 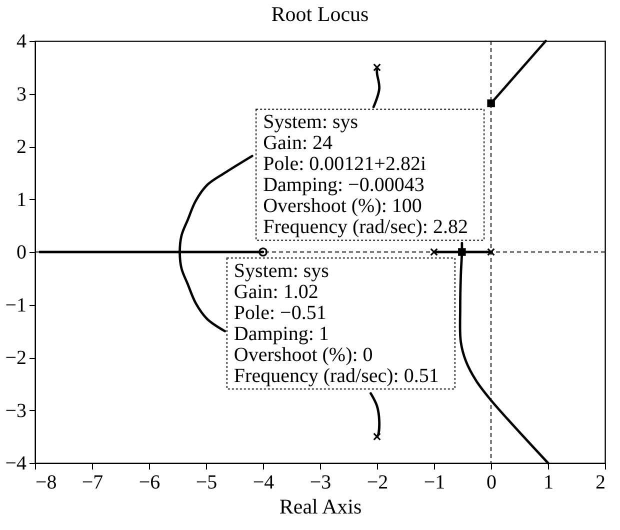 I want to click on y-tick-label: −4, so click(x=15, y=463).